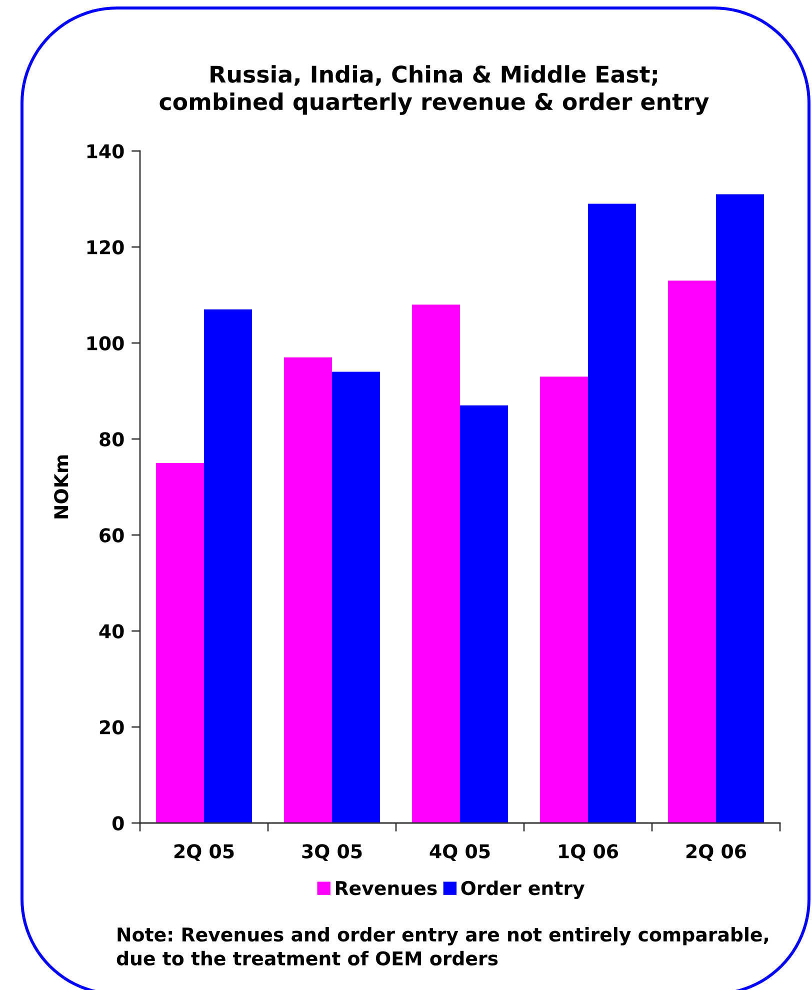 Image resolution: width=812 pixels, height=990 pixels. What do you see at coordinates (118, 823) in the screenshot?
I see `y-tick-label: 0` at bounding box center [118, 823].